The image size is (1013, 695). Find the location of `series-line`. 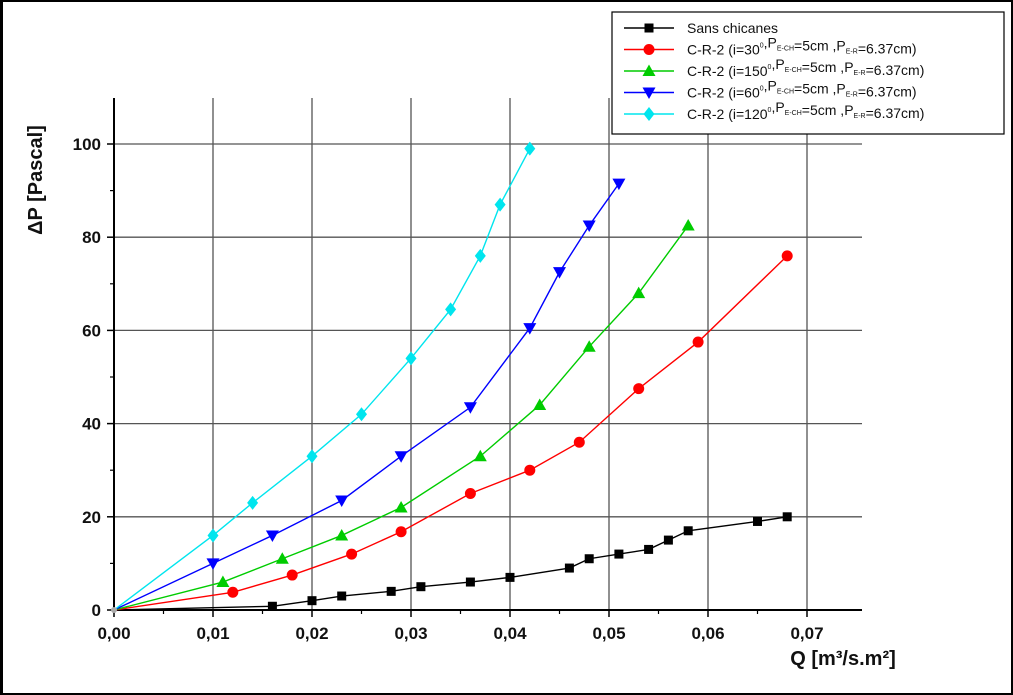

series-line is located at coordinates (450, 563).